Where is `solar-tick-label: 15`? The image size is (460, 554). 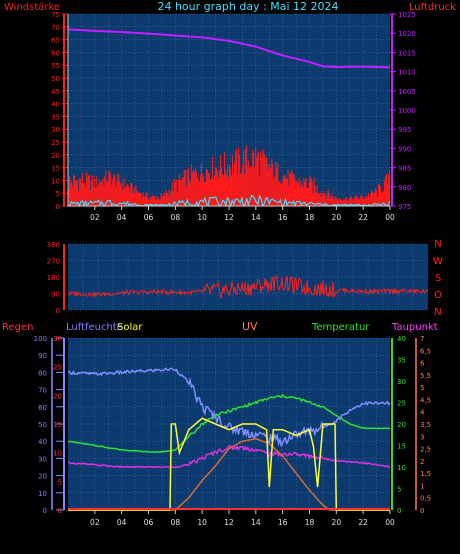 solar-tick-label: 15 is located at coordinates (57, 425).